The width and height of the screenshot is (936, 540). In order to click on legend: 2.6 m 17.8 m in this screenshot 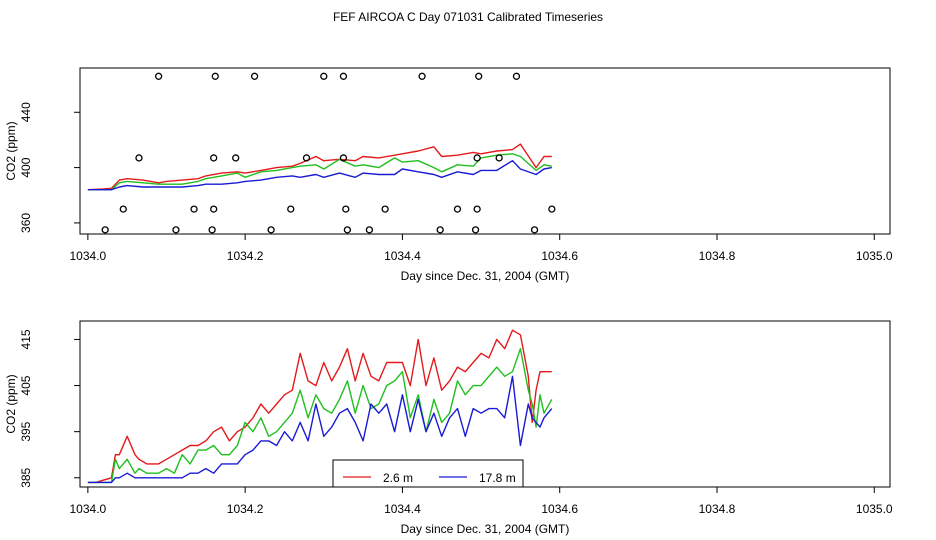, I will do `click(428, 473)`.